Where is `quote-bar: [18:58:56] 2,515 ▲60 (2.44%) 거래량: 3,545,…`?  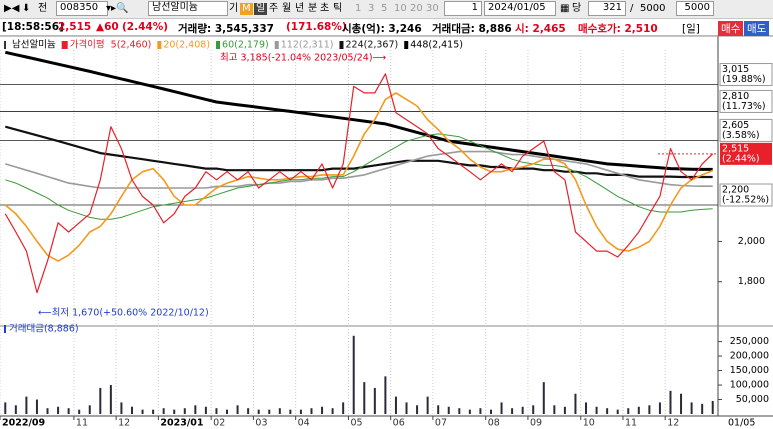
quote-bar: [18:58:56] 2,515 ▲60 (2.44%) 거래량: 3,545,… is located at coordinates (386, 27).